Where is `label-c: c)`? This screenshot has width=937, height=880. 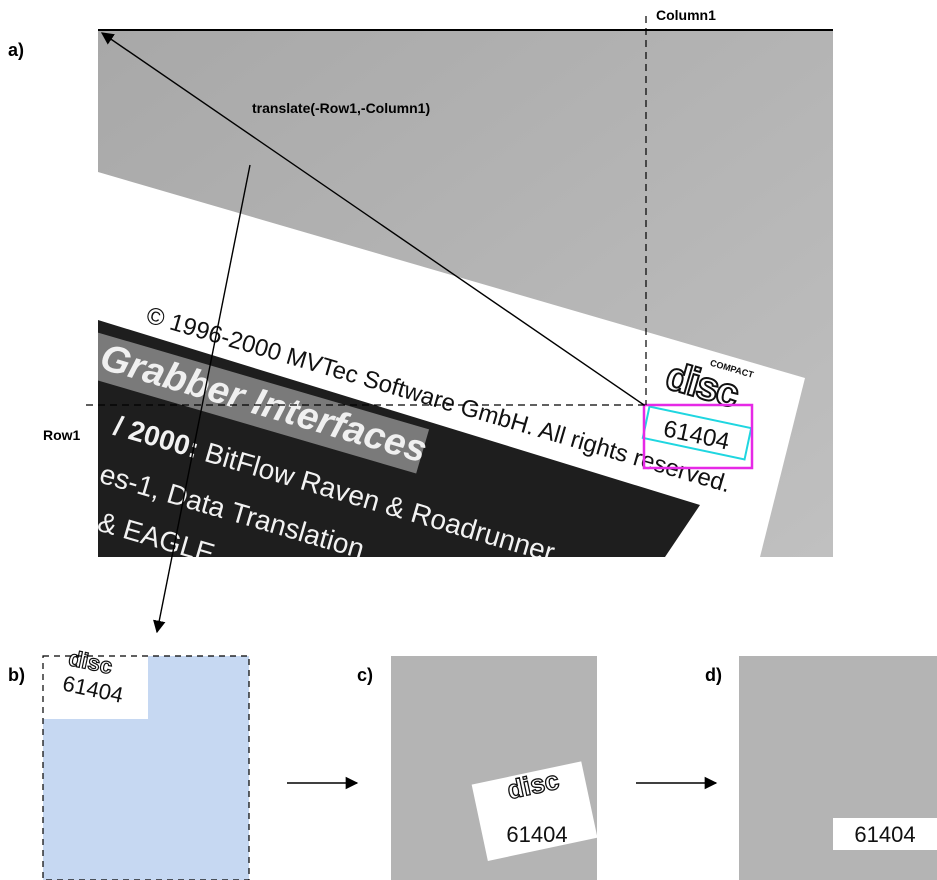 label-c: c) is located at coordinates (365, 675).